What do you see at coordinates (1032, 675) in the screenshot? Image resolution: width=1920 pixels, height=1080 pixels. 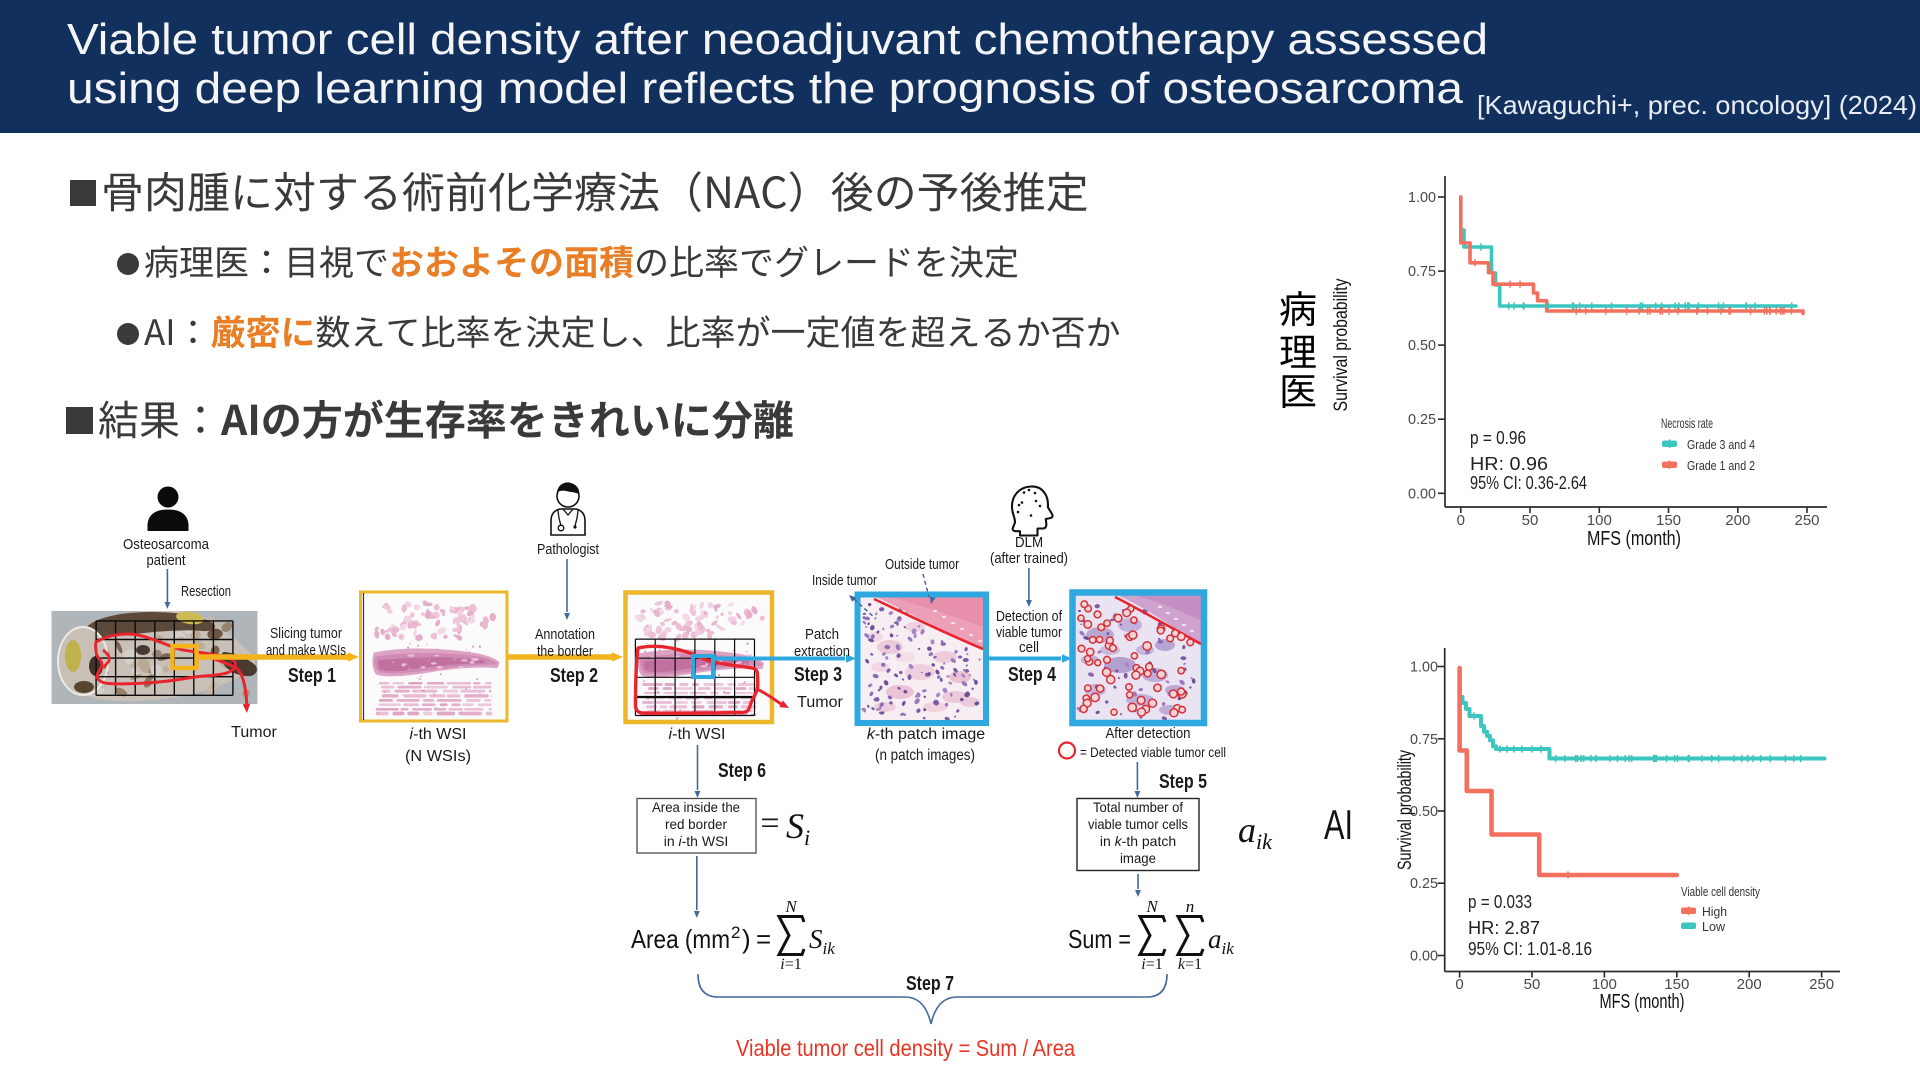 I see `svg-text: Step 4` at bounding box center [1032, 675].